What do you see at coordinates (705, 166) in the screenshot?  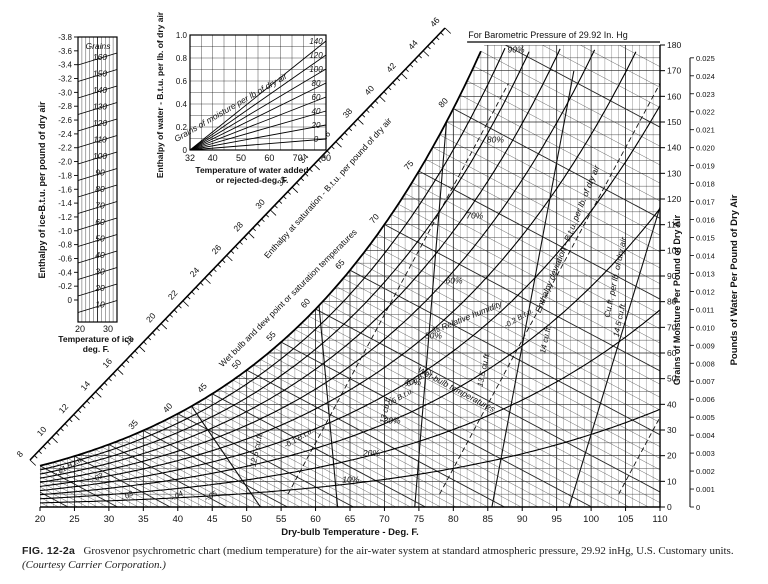 I see `pounds-tick-label: 0.019` at bounding box center [705, 166].